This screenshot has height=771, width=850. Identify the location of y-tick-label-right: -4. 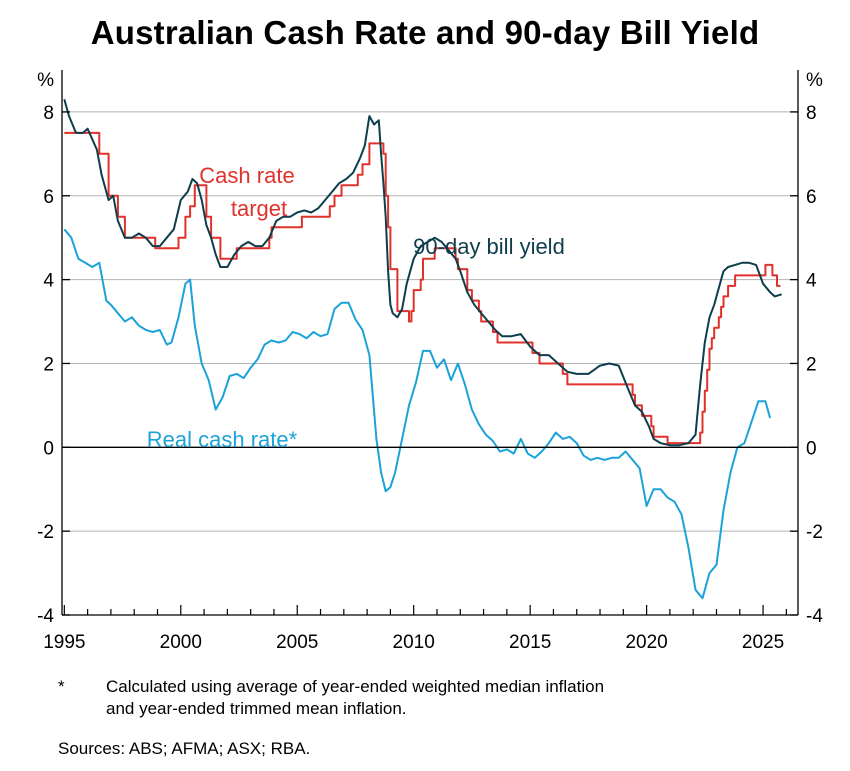
(814, 616).